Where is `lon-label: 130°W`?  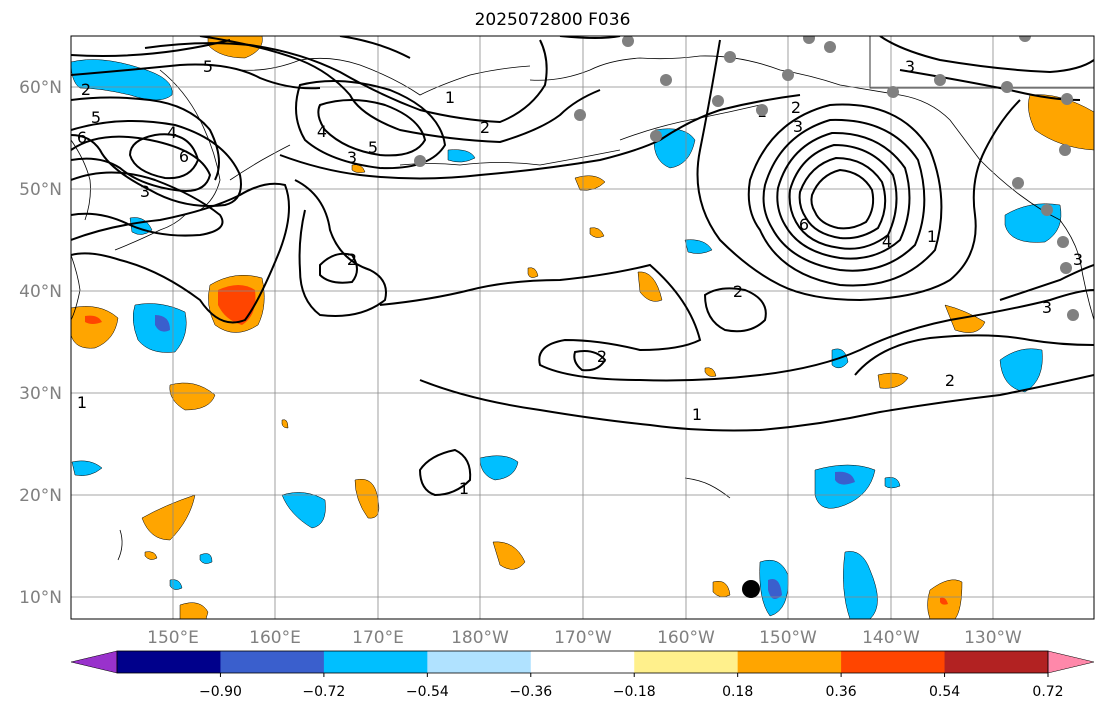 lon-label: 130°W is located at coordinates (993, 638).